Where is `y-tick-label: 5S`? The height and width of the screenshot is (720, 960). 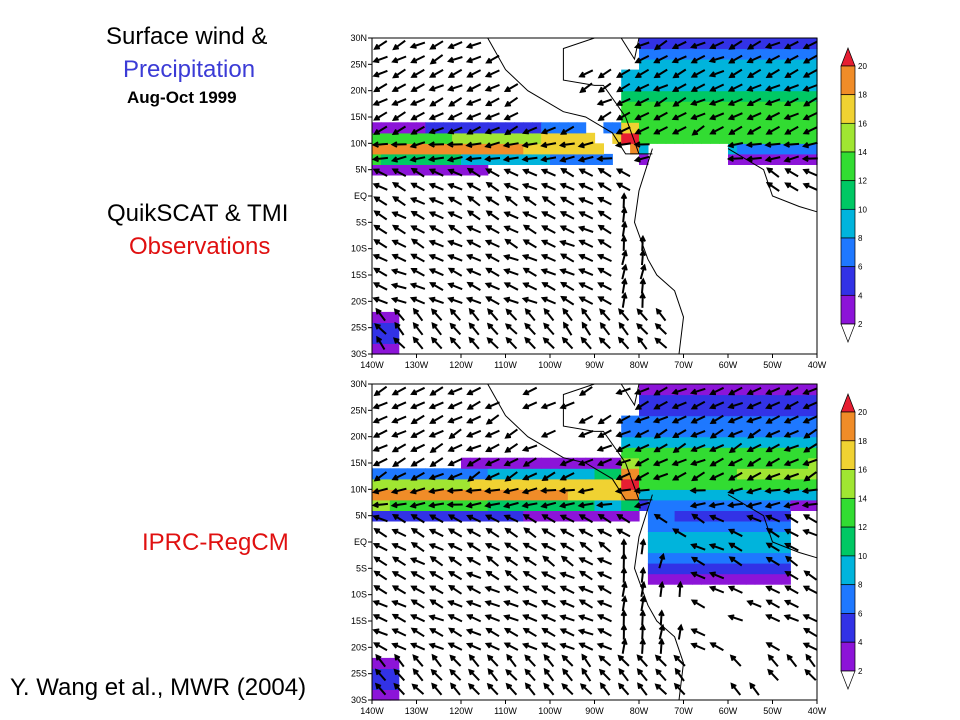
y-tick-label: 5S is located at coordinates (361, 222).